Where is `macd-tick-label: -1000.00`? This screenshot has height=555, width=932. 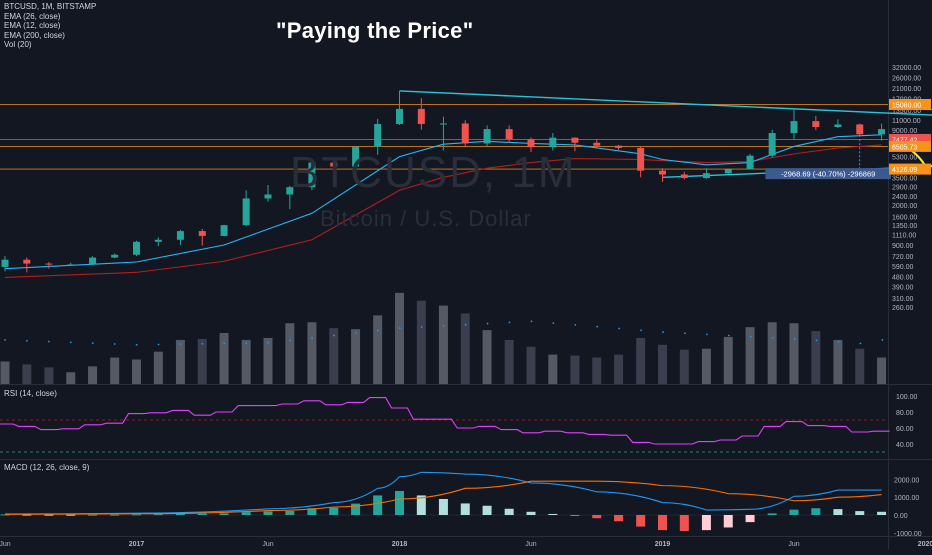
macd-tick-label: -1000.00 is located at coordinates (908, 534).